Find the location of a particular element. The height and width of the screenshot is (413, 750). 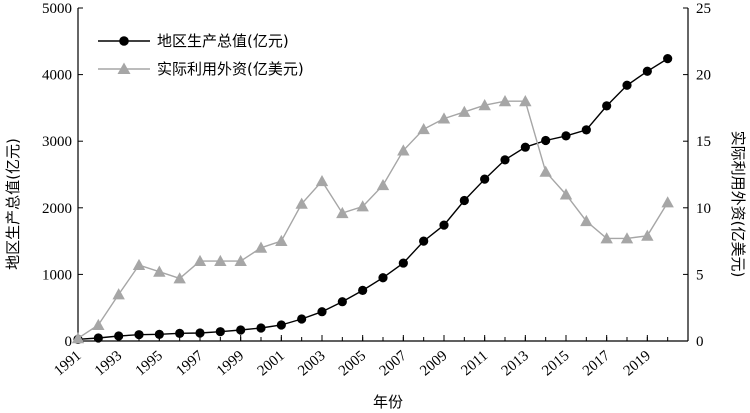

x-tick-label: 2007 is located at coordinates (394, 363).